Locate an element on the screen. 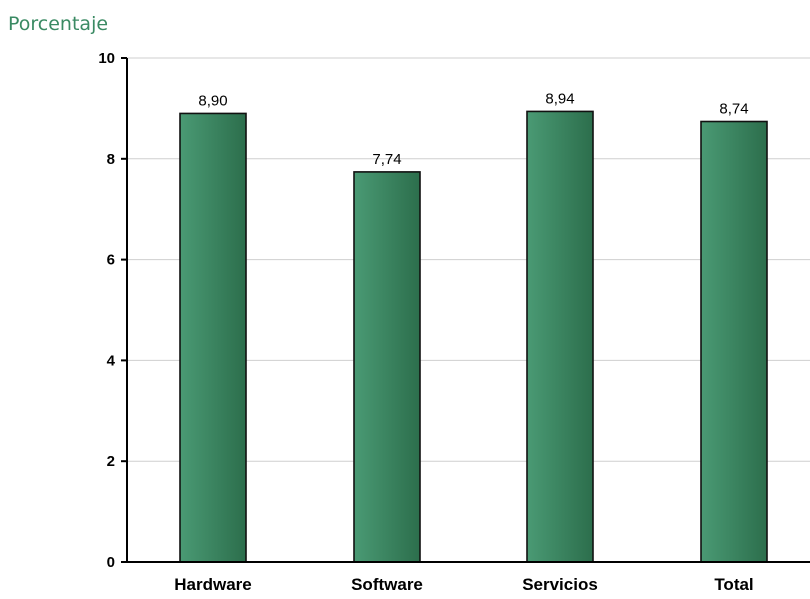 The height and width of the screenshot is (599, 810). y-tick-label: 8 is located at coordinates (111, 159).